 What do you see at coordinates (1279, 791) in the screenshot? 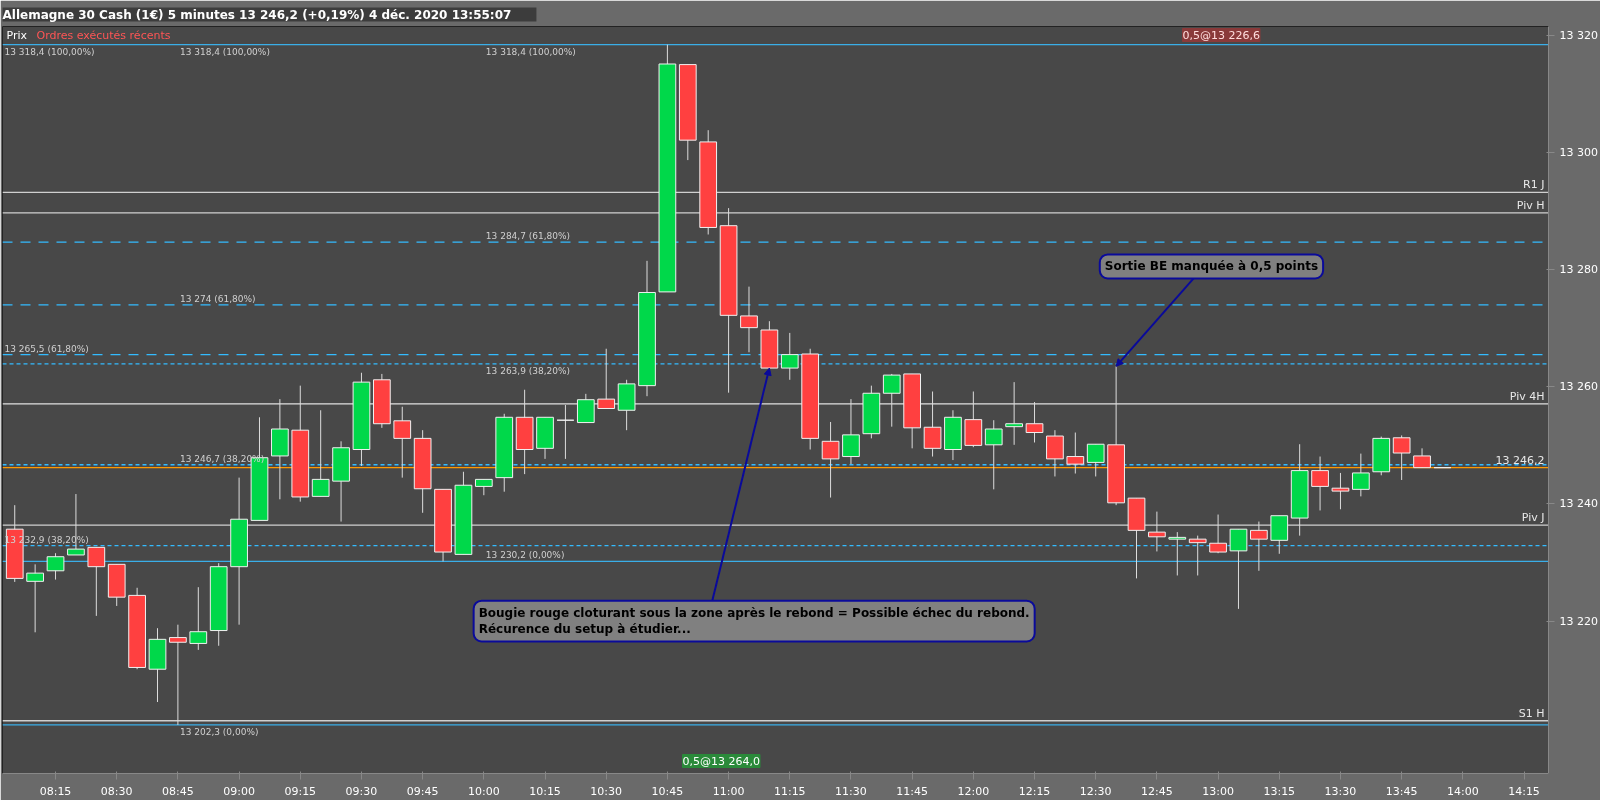
I see `x-tick-label: 13:15` at bounding box center [1279, 791].